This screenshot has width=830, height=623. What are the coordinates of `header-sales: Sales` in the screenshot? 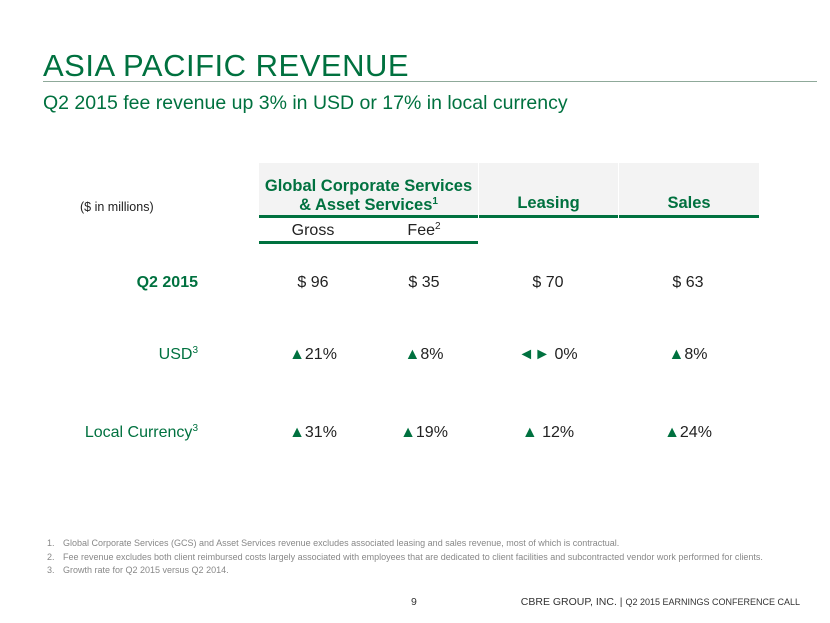 It's located at (689, 189).